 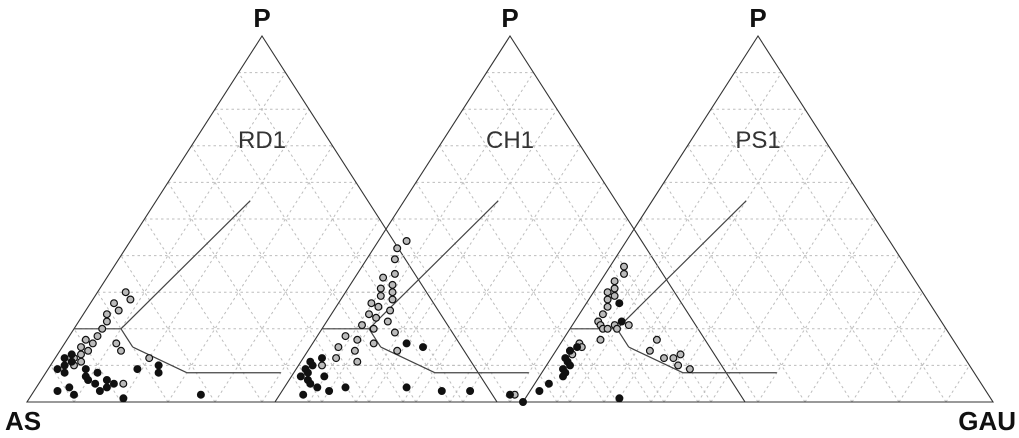 What do you see at coordinates (987, 421) in the screenshot?
I see `vertex-label-right: GAU` at bounding box center [987, 421].